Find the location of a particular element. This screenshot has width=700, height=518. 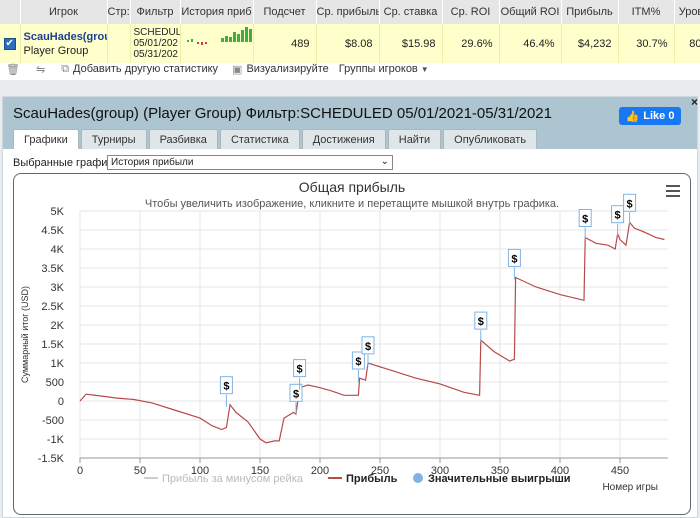

player-type: Player Group is located at coordinates (56, 50).